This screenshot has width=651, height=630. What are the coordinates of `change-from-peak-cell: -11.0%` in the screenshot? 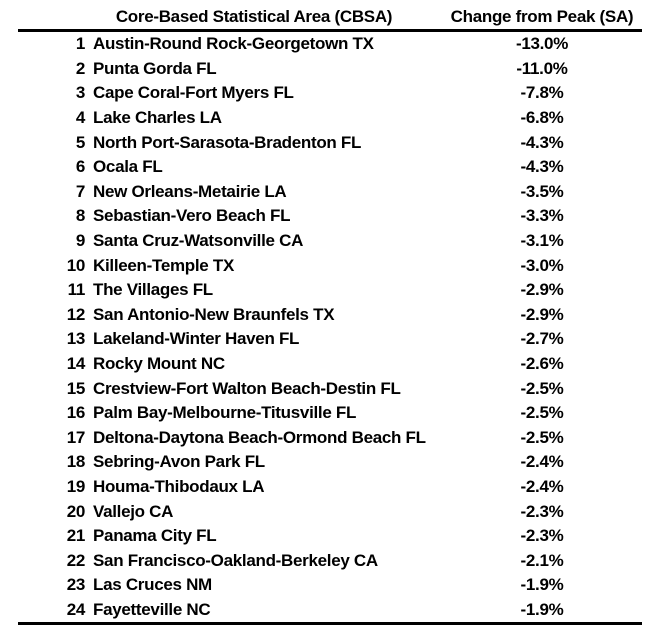 It's located at (542, 68).